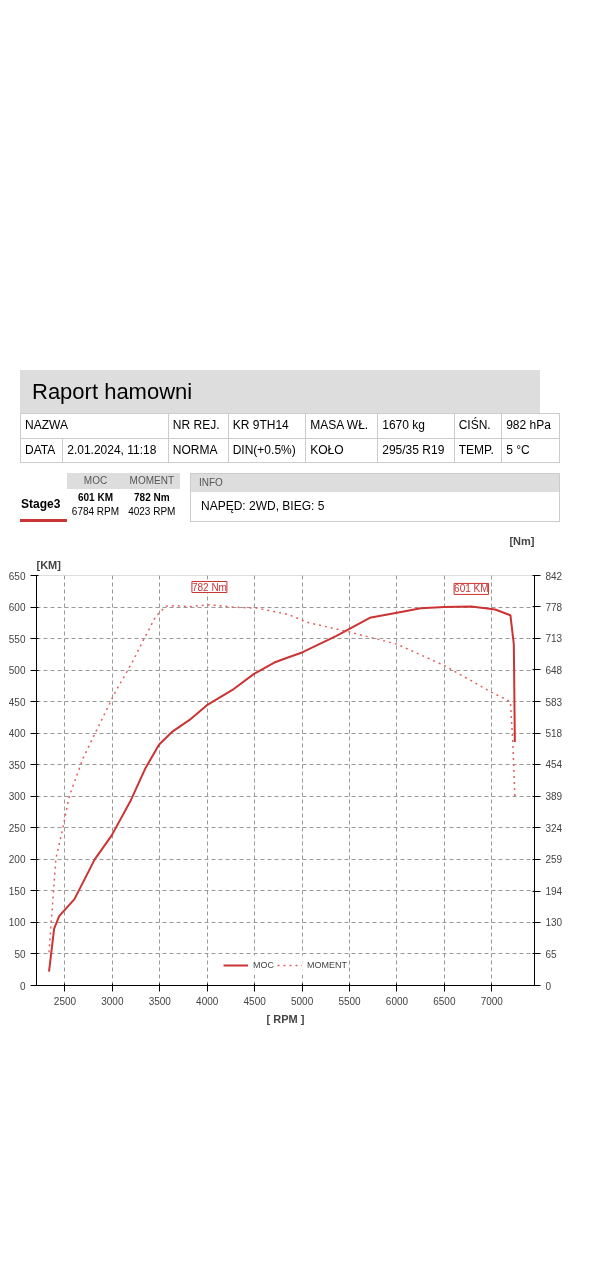 The image size is (591, 1280). Describe the element at coordinates (112, 1001) in the screenshot. I see `x-tick-label: 3000` at that location.